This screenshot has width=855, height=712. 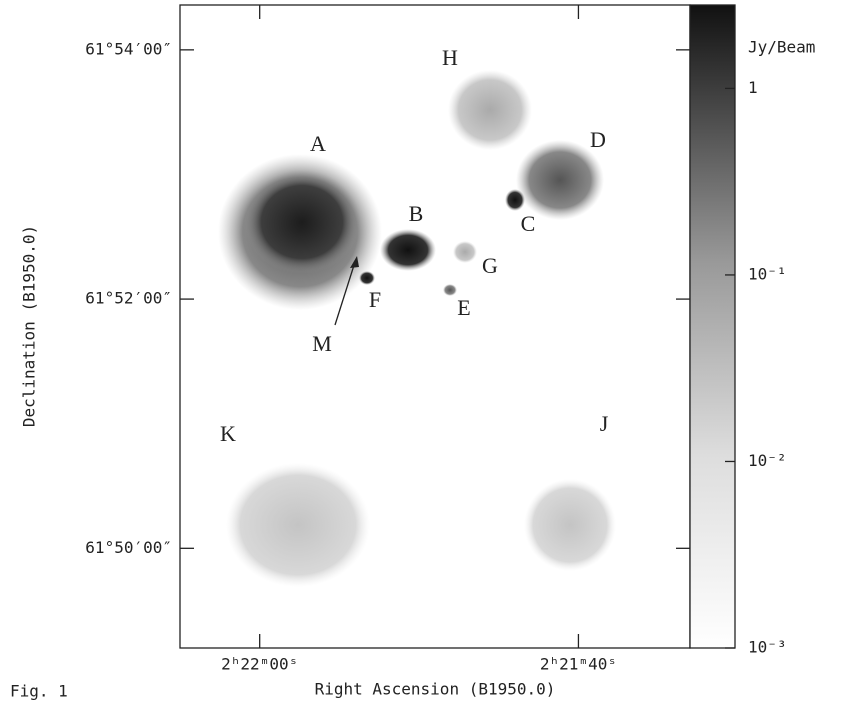 I want to click on x-tick-label: 2ʰ21ᵐ40ˢ, so click(x=578, y=664).